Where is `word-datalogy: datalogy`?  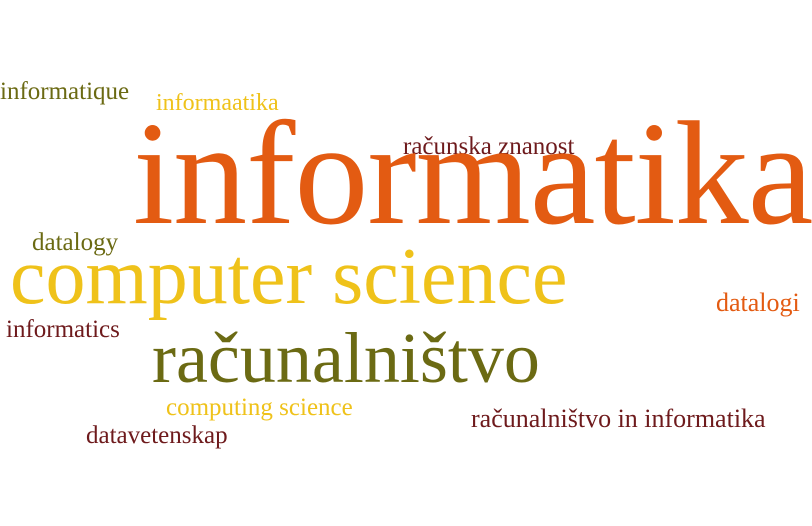
word-datalogy: datalogy is located at coordinates (75, 242).